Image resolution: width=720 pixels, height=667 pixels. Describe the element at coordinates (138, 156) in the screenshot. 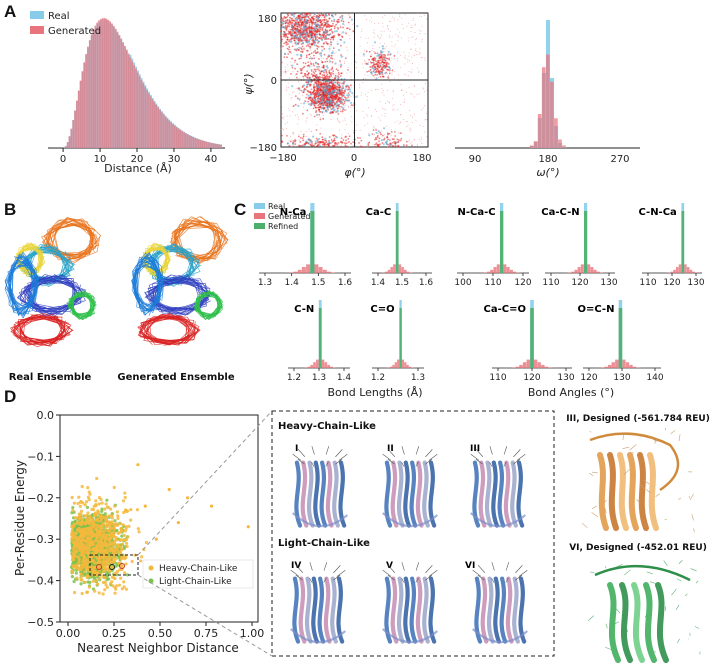

I see `distance-x-ticks: 0 10 20 30 40` at that location.